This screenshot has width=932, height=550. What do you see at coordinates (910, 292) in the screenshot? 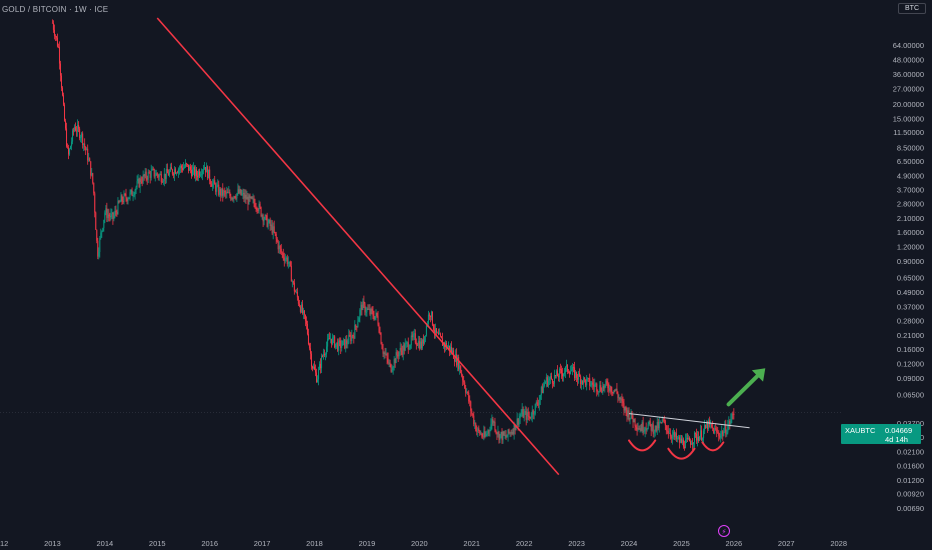
I see `y-tick-label: 0.49000` at bounding box center [910, 292].